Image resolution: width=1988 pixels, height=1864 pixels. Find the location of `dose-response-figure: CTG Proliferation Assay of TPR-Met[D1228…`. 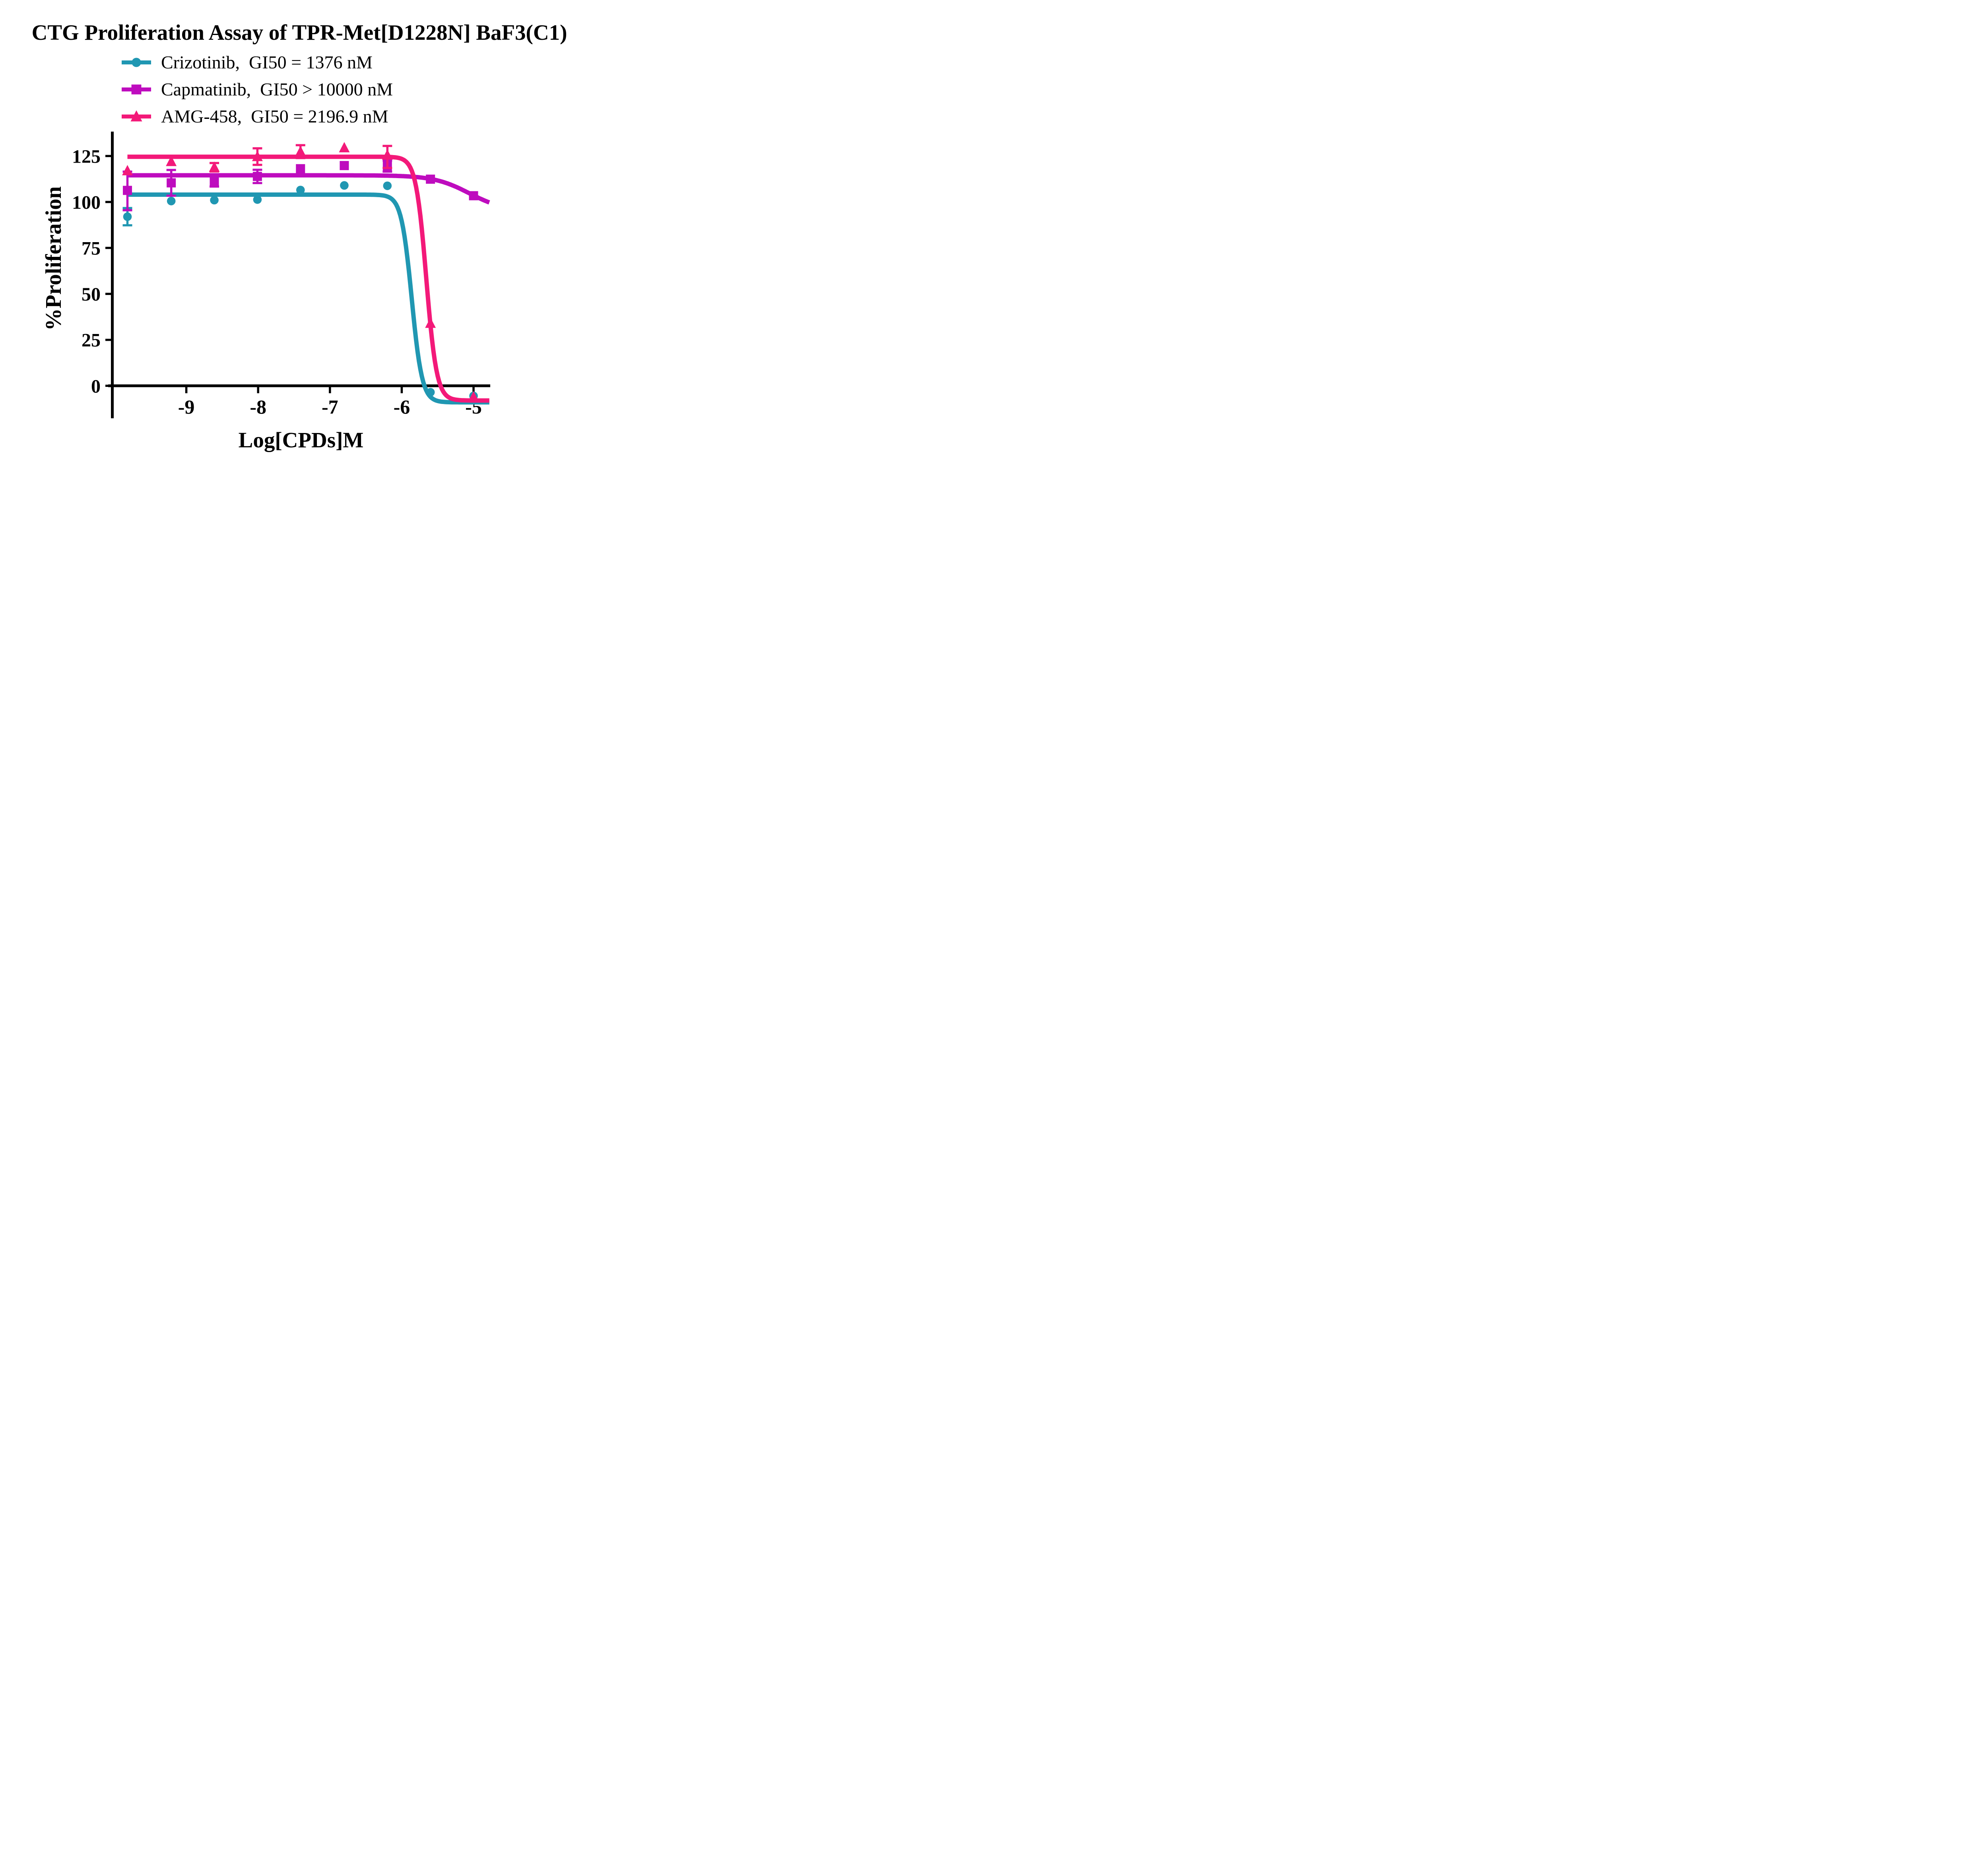

dose-response-figure: CTG Proliferation Assay of TPR-Met[D1228… is located at coordinates (299, 233).